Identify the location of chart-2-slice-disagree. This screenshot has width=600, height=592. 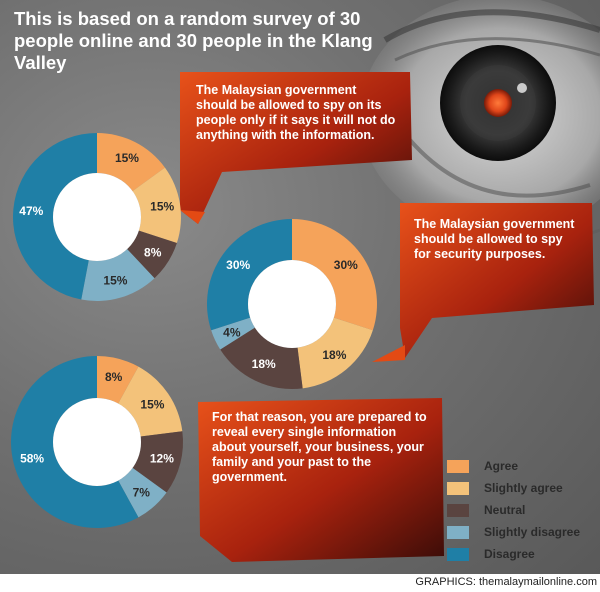
(249, 275).